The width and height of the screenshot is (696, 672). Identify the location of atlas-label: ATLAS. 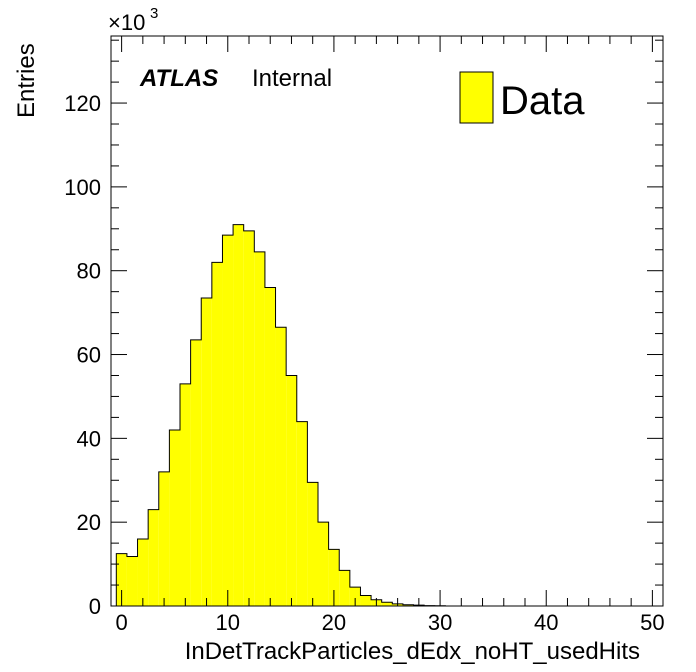
(178, 78).